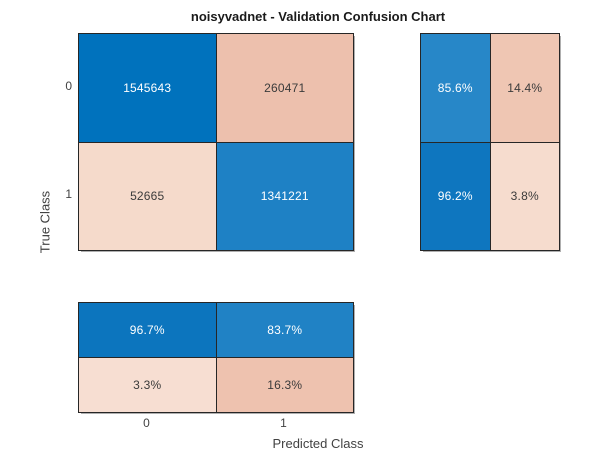  What do you see at coordinates (284, 196) in the screenshot?
I see `matrix-cell-1-1: 1341221` at bounding box center [284, 196].